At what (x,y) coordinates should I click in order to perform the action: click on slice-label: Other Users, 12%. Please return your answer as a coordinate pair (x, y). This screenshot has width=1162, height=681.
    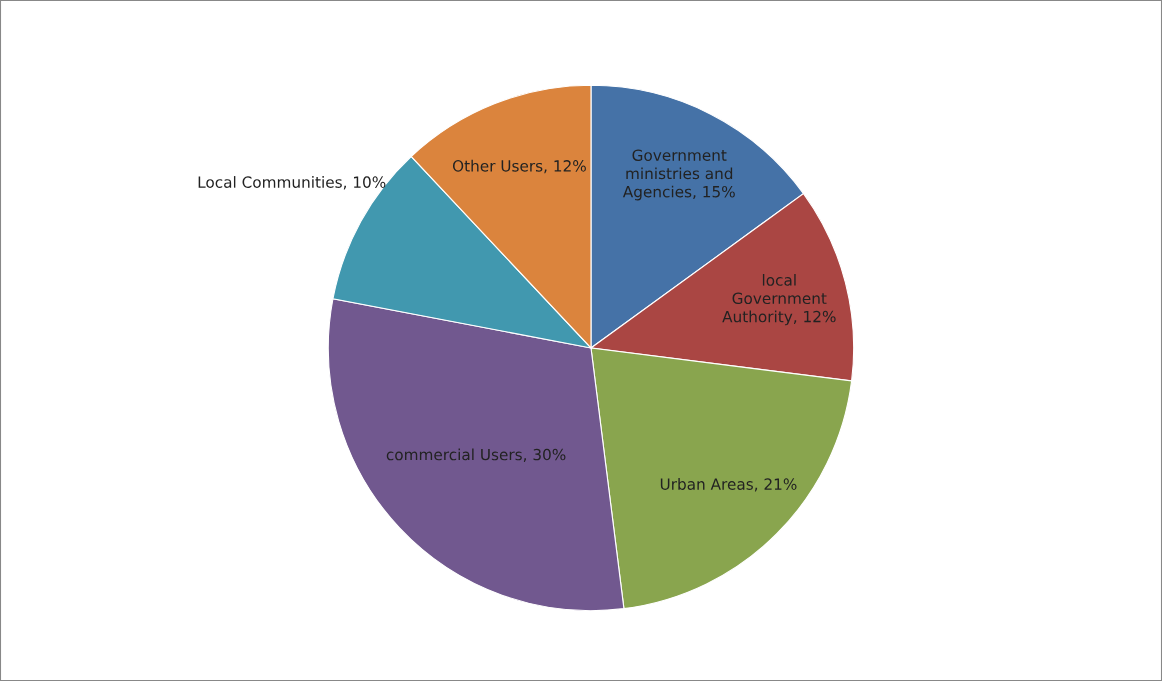
    Looking at the image, I should click on (519, 166).